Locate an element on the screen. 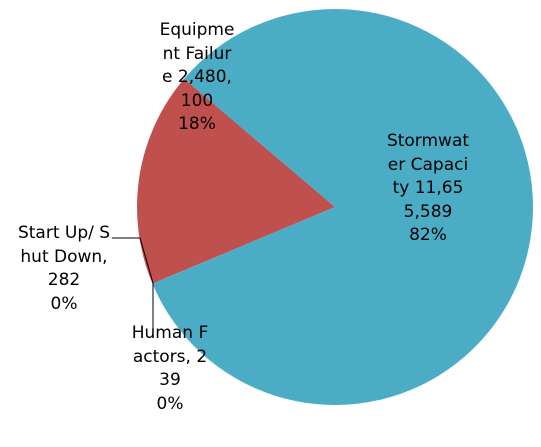 The height and width of the screenshot is (447, 541). label-pct: 18% is located at coordinates (197, 124).